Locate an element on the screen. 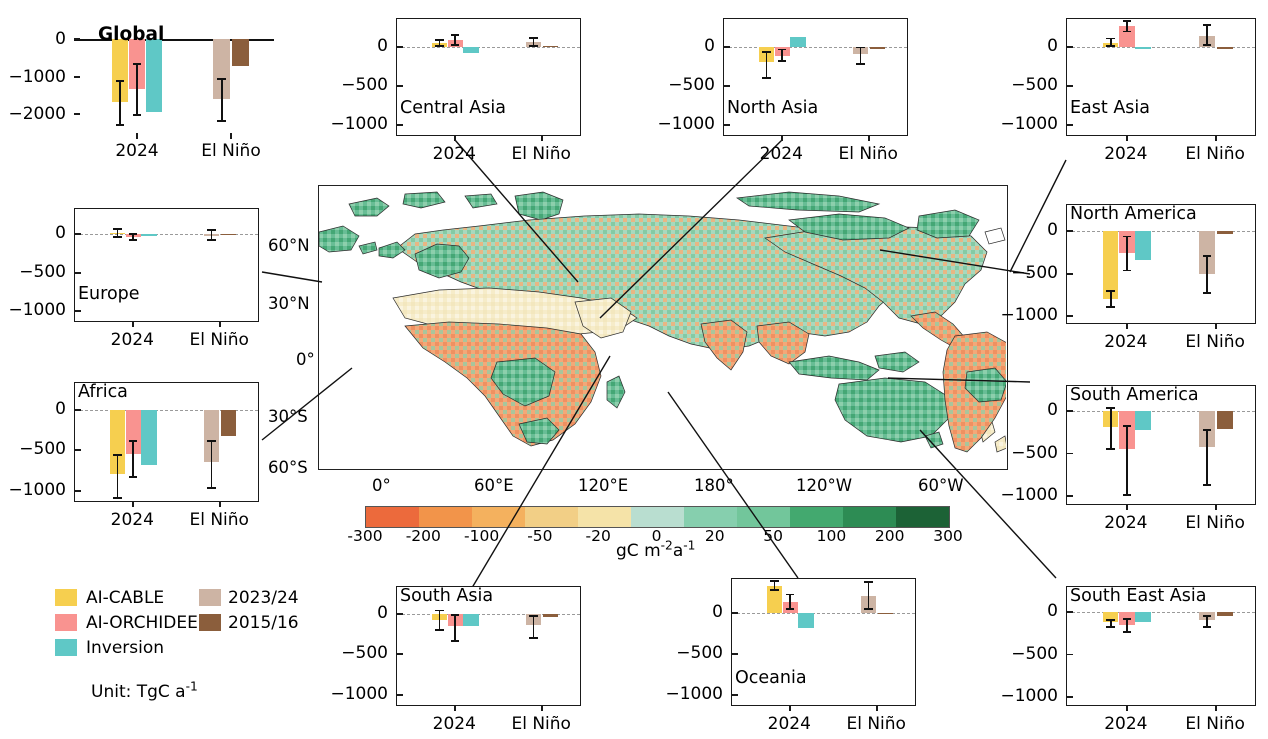 Image resolution: width=1268 pixels, height=739 pixels. map-ytick-30S: 30°S is located at coordinates (288, 416).